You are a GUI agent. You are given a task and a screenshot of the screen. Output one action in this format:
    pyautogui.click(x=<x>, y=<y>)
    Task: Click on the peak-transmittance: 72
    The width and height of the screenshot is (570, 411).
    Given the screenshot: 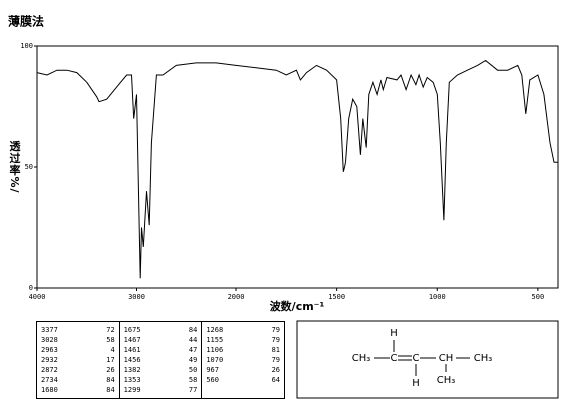 What is the action you would take?
    pyautogui.click(x=110, y=330)
    